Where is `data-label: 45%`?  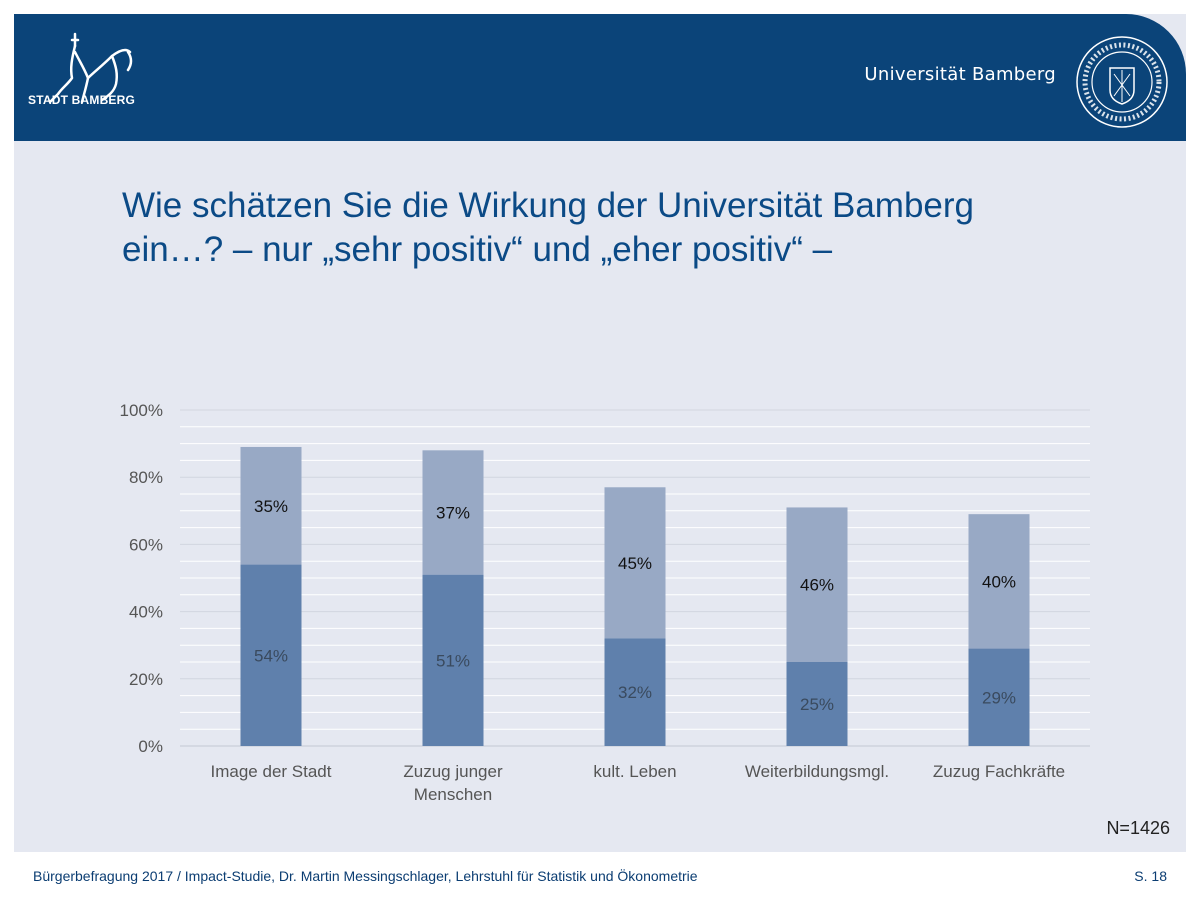 data-label: 45% is located at coordinates (635, 563).